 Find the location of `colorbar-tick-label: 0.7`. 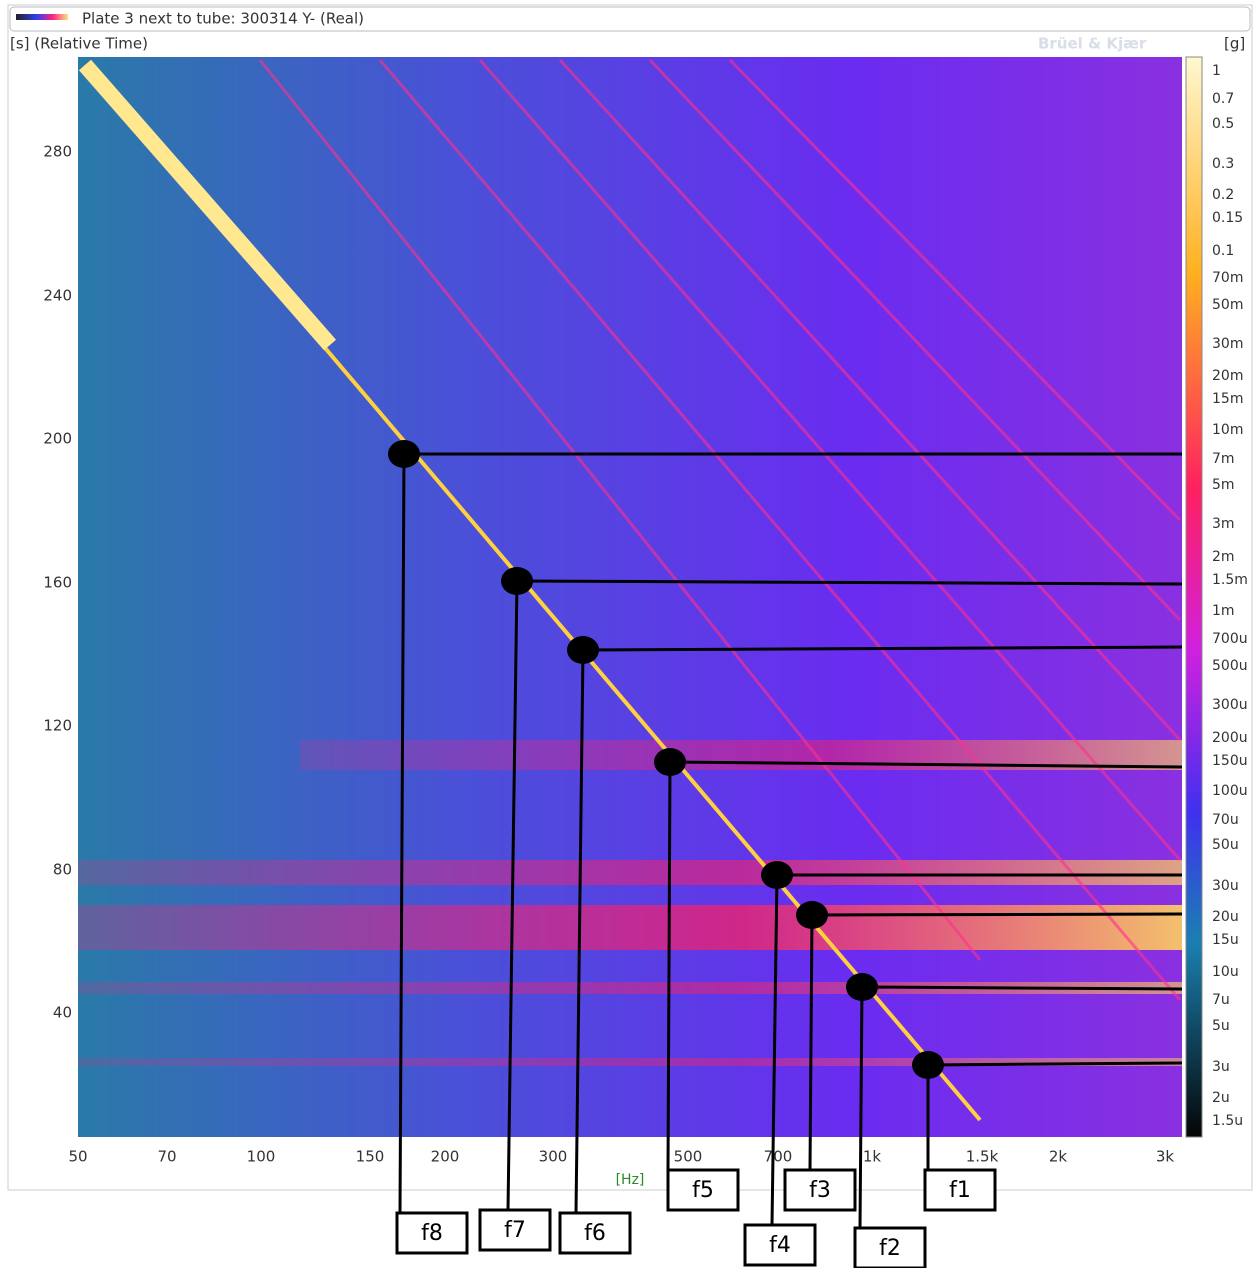

colorbar-tick-label: 0.7 is located at coordinates (1223, 99).